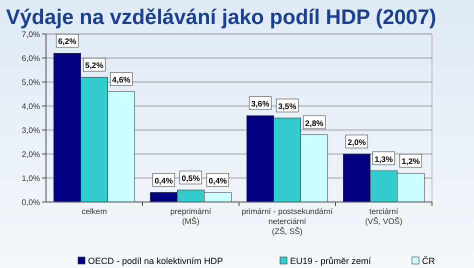 This screenshot has height=268, width=474. I want to click on y-tick-label: 2,0%, so click(31, 154).